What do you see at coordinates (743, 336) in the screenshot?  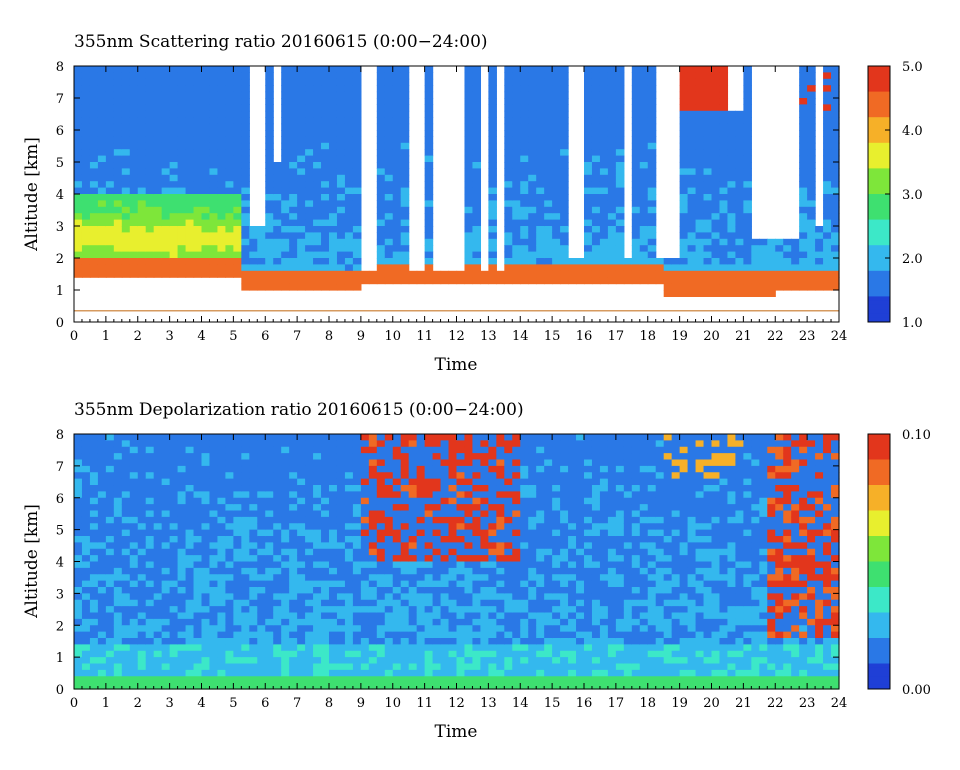 I see `x-tick-label: 21` at bounding box center [743, 336].